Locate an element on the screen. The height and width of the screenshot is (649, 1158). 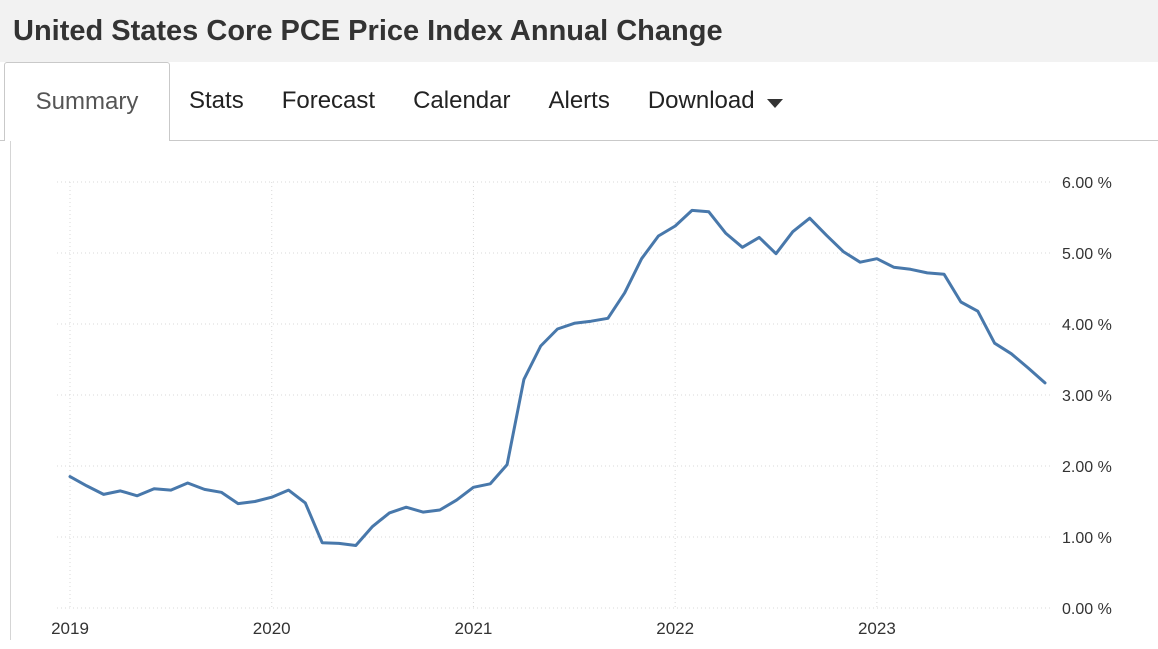
tab-download-label: Download is located at coordinates (701, 100).